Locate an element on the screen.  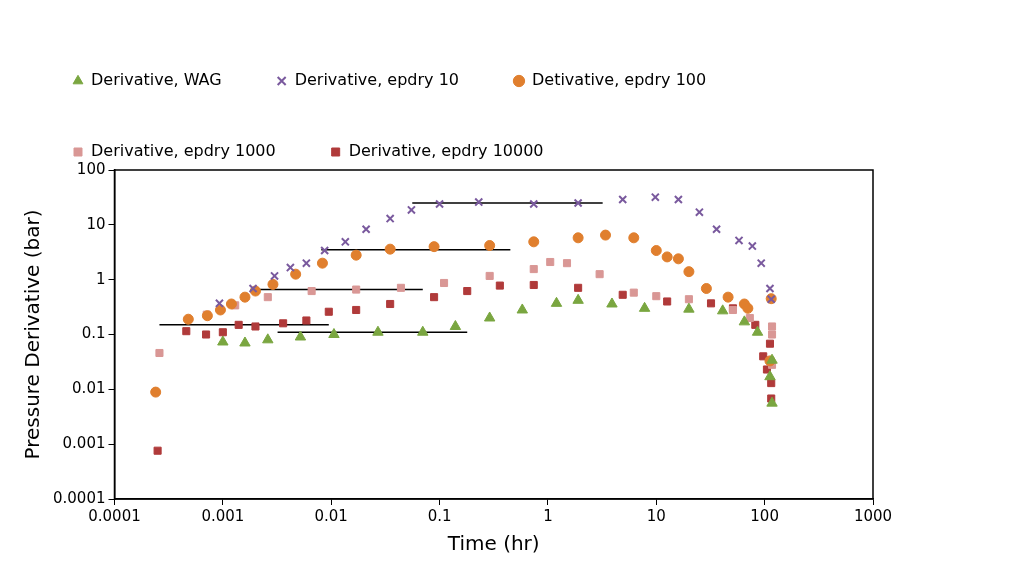
x-tick-label: 0.001 is located at coordinates (223, 515).